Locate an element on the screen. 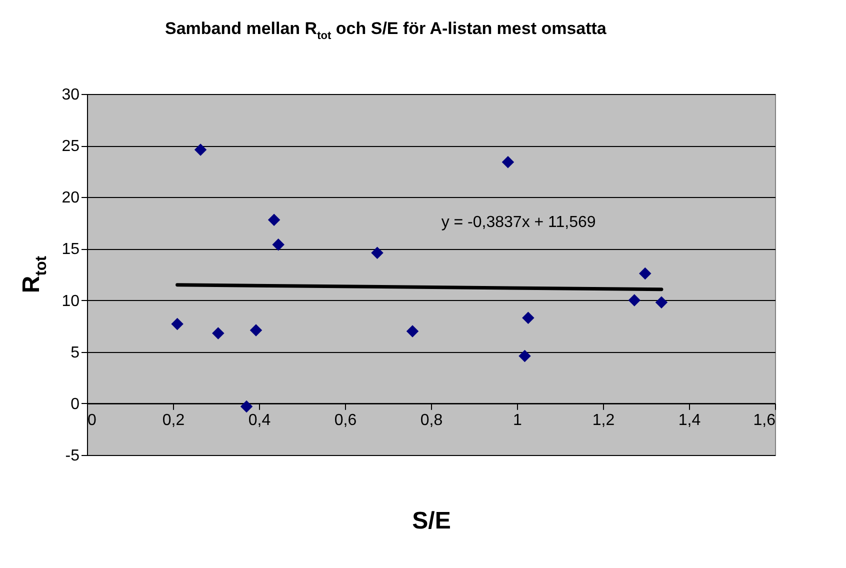  x-tick-label: 1,2 is located at coordinates (603, 420).